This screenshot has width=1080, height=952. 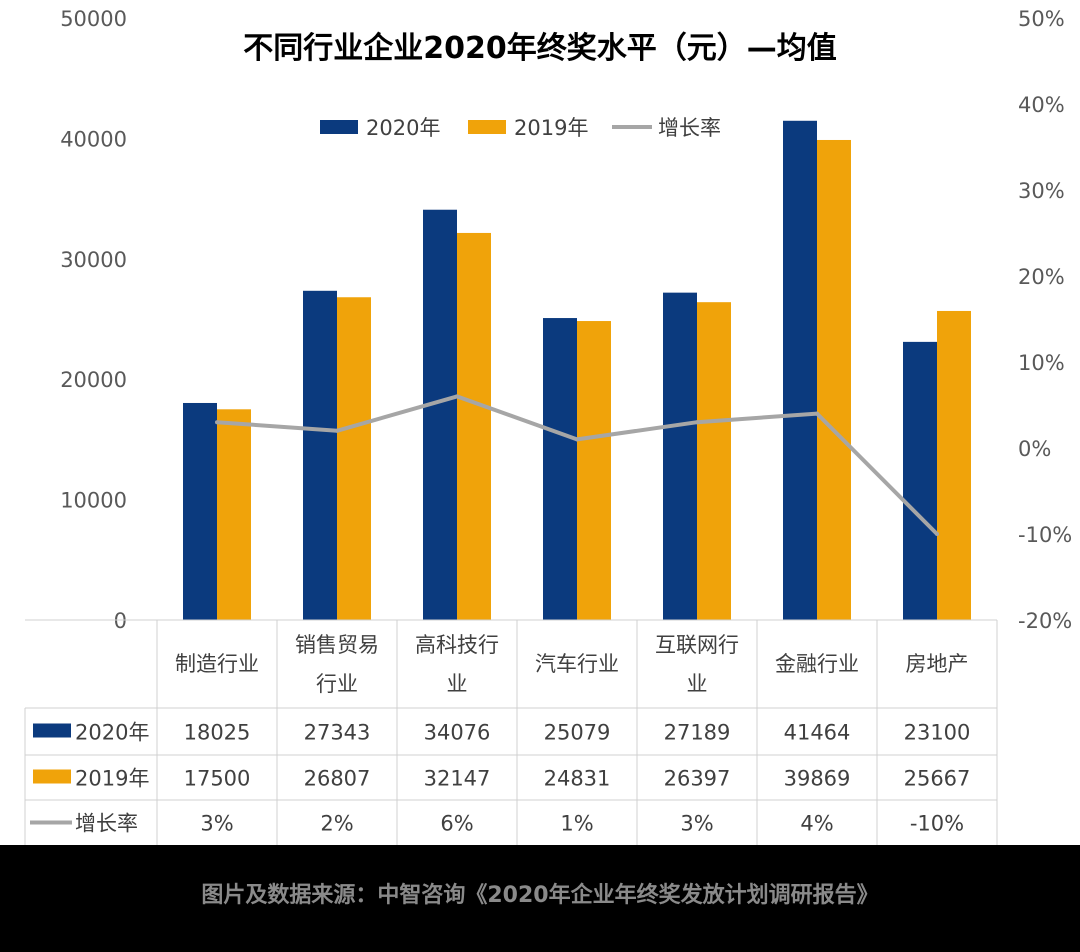 What do you see at coordinates (1041, 19) in the screenshot?
I see `y2-tick-label: 50%` at bounding box center [1041, 19].